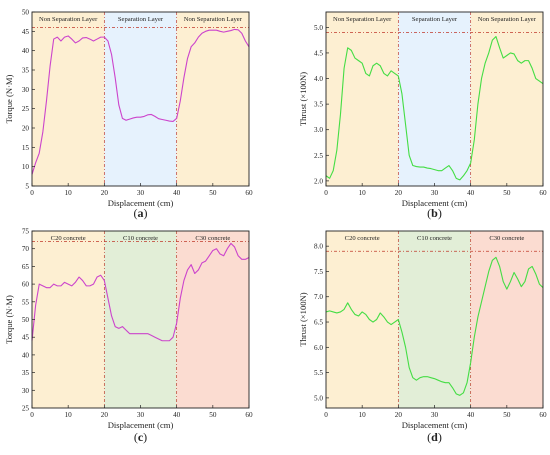 The height and width of the screenshot is (455, 550). Describe the element at coordinates (26, 167) in the screenshot. I see `y-tick-label: 10` at that location.